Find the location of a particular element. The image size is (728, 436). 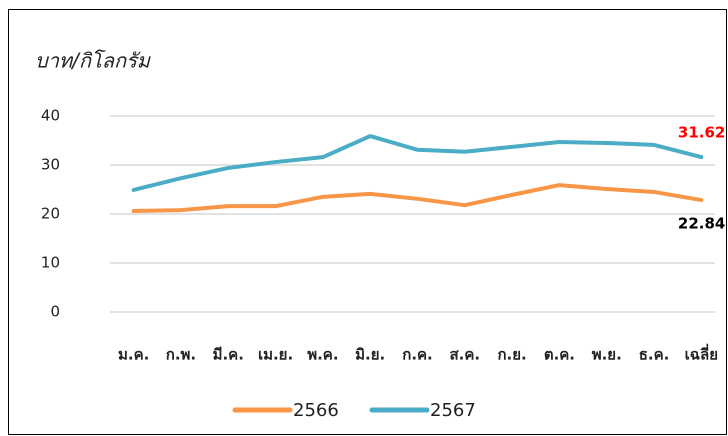

data-label: 22.84 is located at coordinates (701, 224).